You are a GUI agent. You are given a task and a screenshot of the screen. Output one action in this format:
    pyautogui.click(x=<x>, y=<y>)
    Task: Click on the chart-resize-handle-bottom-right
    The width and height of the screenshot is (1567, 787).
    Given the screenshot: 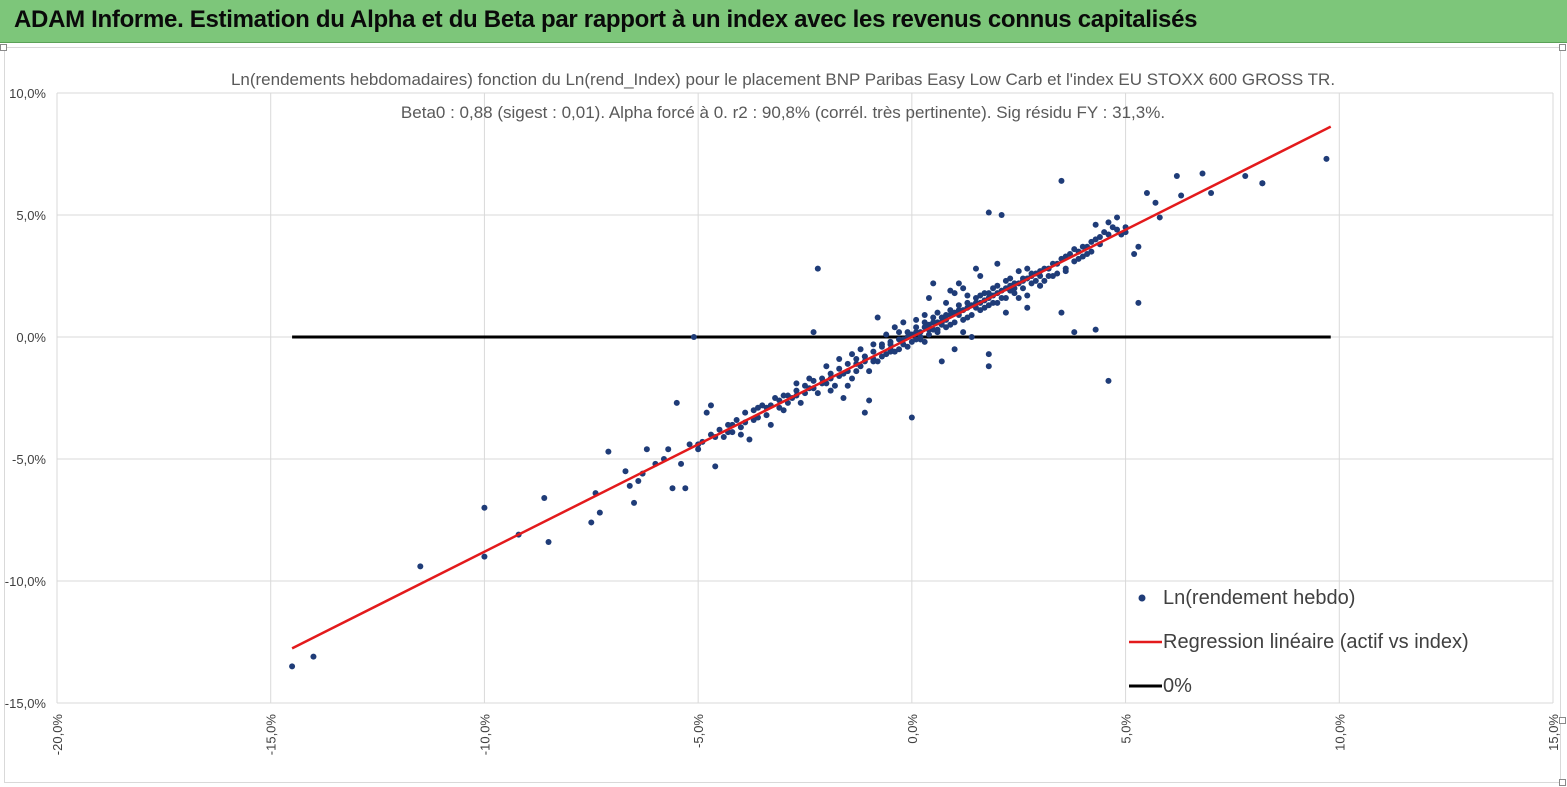 What is the action you would take?
    pyautogui.click(x=1562, y=782)
    